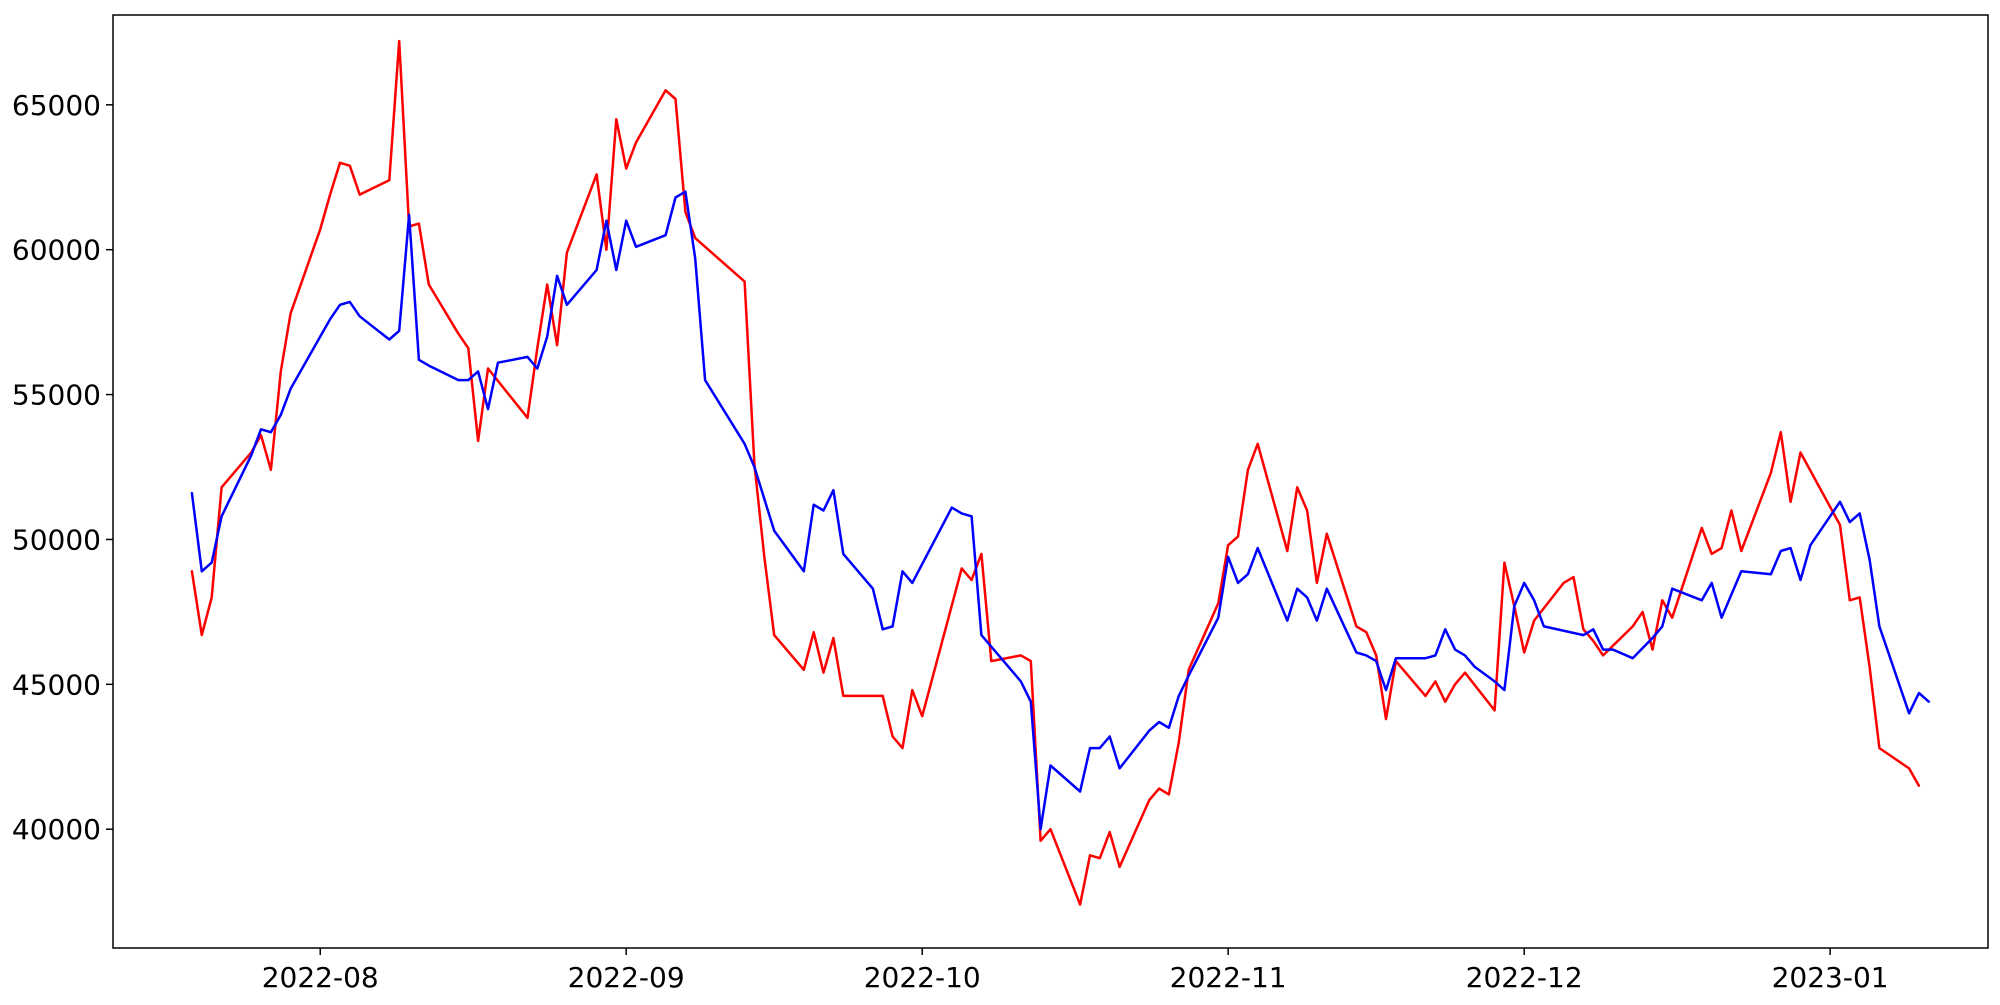  I want to click on y-axis: 40000 45000 50000 55000 60000 65000, so click(62, 467).